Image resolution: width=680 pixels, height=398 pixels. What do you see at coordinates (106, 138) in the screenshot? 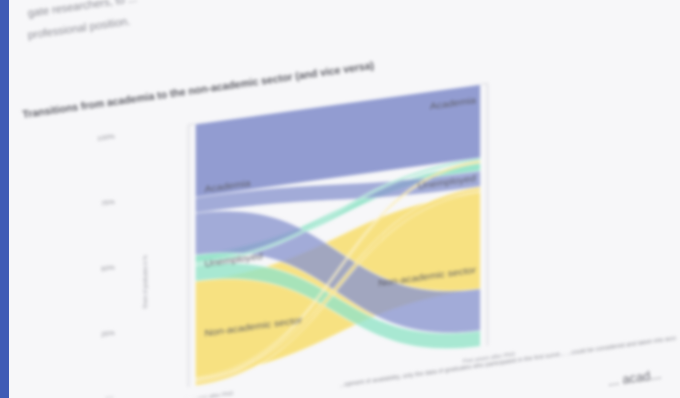
I see `y-tick-label: 100%` at bounding box center [106, 138].